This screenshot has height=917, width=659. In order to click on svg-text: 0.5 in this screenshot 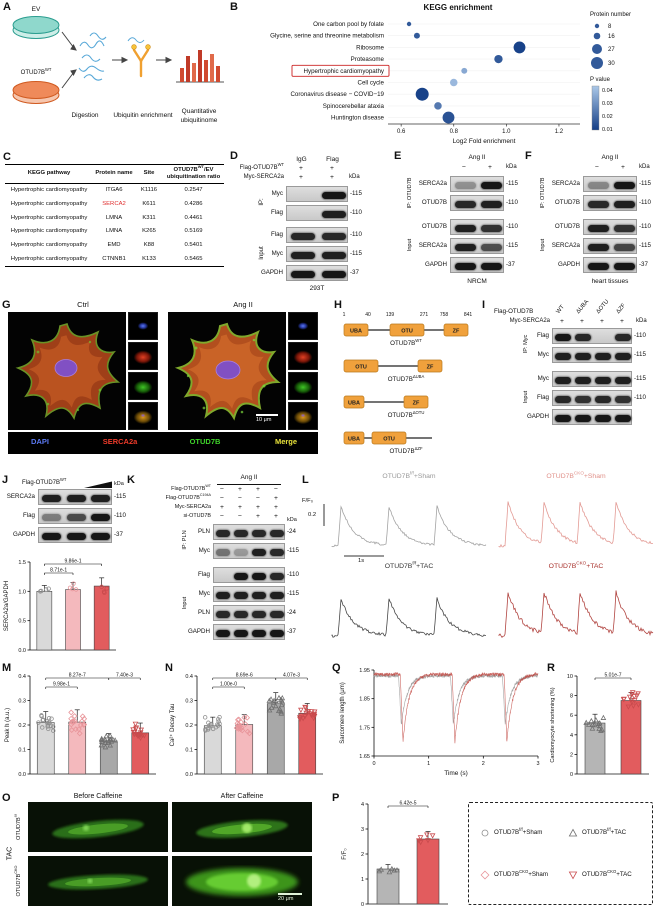, I will do `click(22, 622)`.